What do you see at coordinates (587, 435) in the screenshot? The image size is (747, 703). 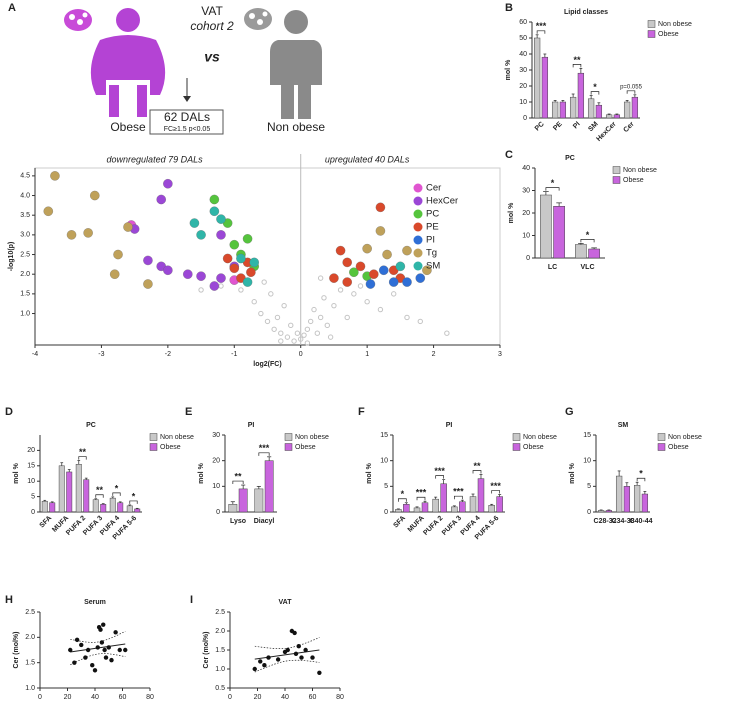 I see `y-tick-label: 15` at bounding box center [587, 435].